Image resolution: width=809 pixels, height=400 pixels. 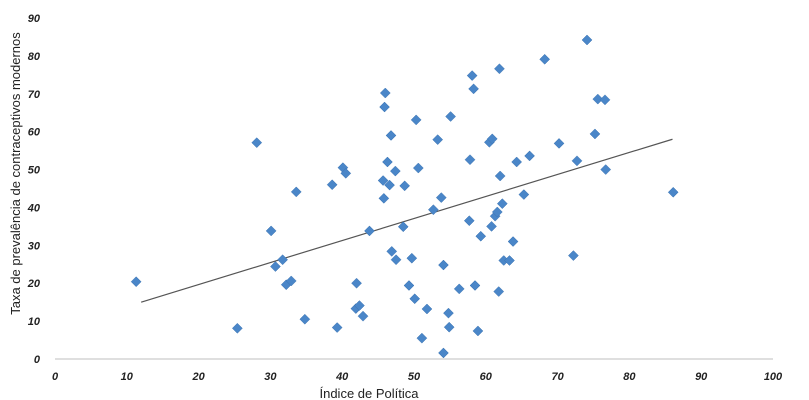 I want to click on x-axis-ticks: 0 10 20 30 40 50 60 70 80 90 100, so click(x=417, y=377).